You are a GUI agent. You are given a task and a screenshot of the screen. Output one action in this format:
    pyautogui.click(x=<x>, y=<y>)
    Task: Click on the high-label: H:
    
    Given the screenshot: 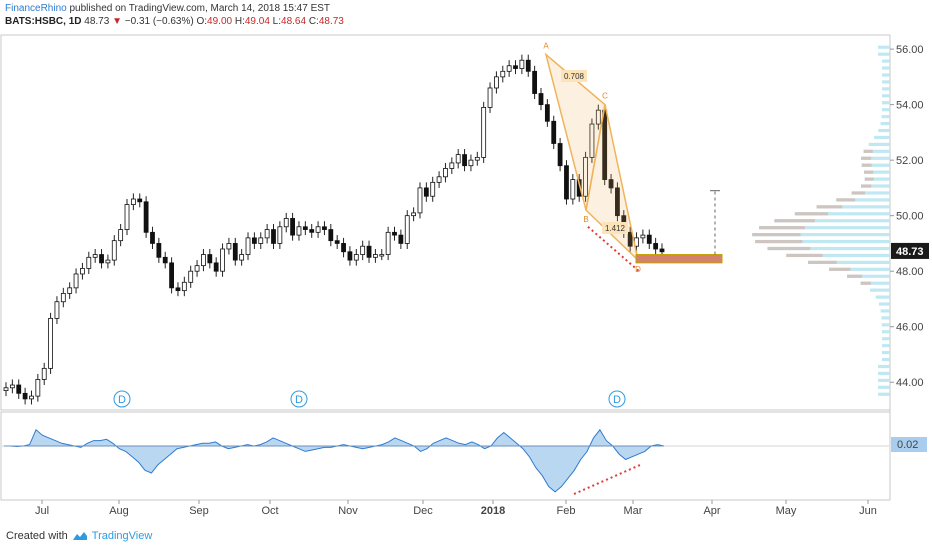 What is the action you would take?
    pyautogui.click(x=239, y=21)
    